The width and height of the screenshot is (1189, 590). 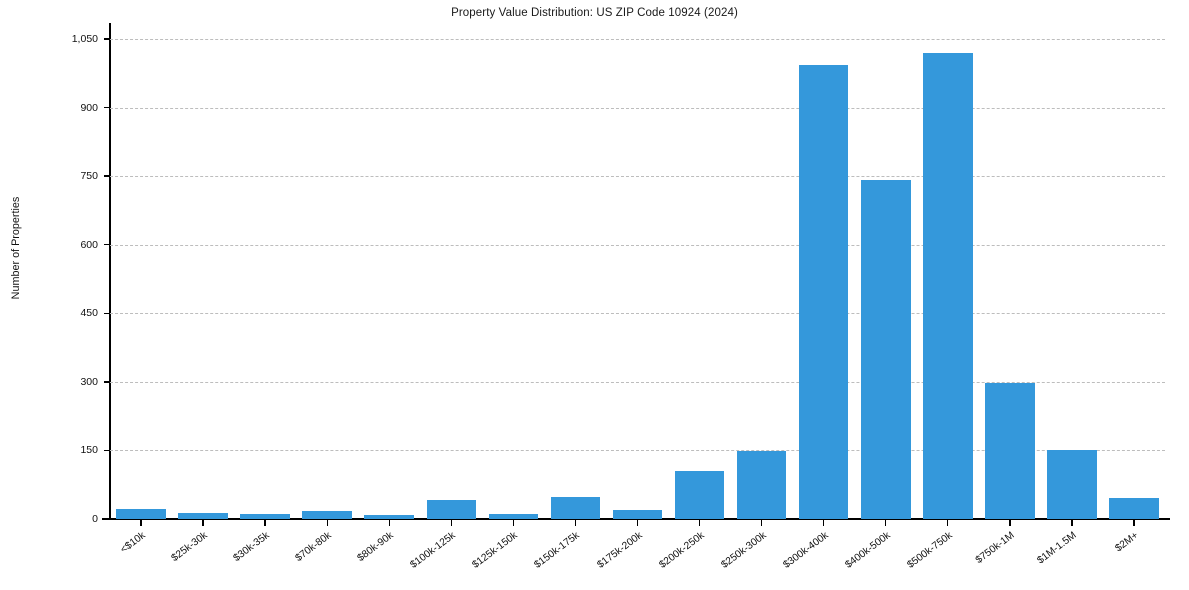 I want to click on y-tick-label: 1,050, so click(x=84, y=39).